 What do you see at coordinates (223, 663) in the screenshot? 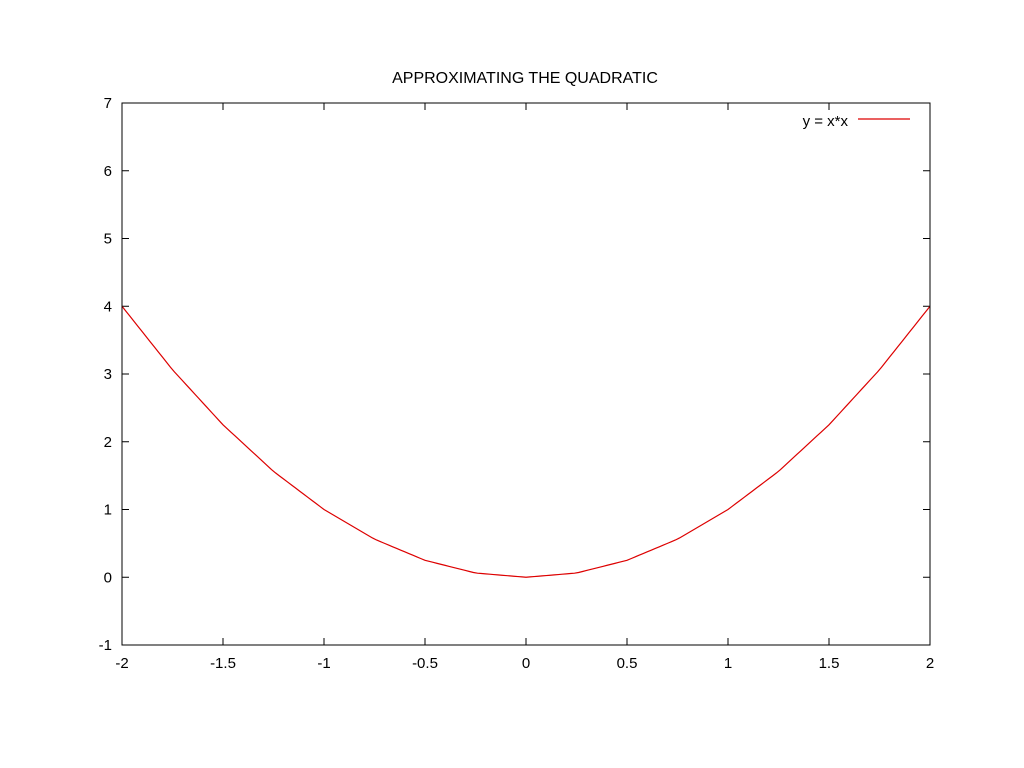
I see `x-tick-label: -1.5` at bounding box center [223, 663].